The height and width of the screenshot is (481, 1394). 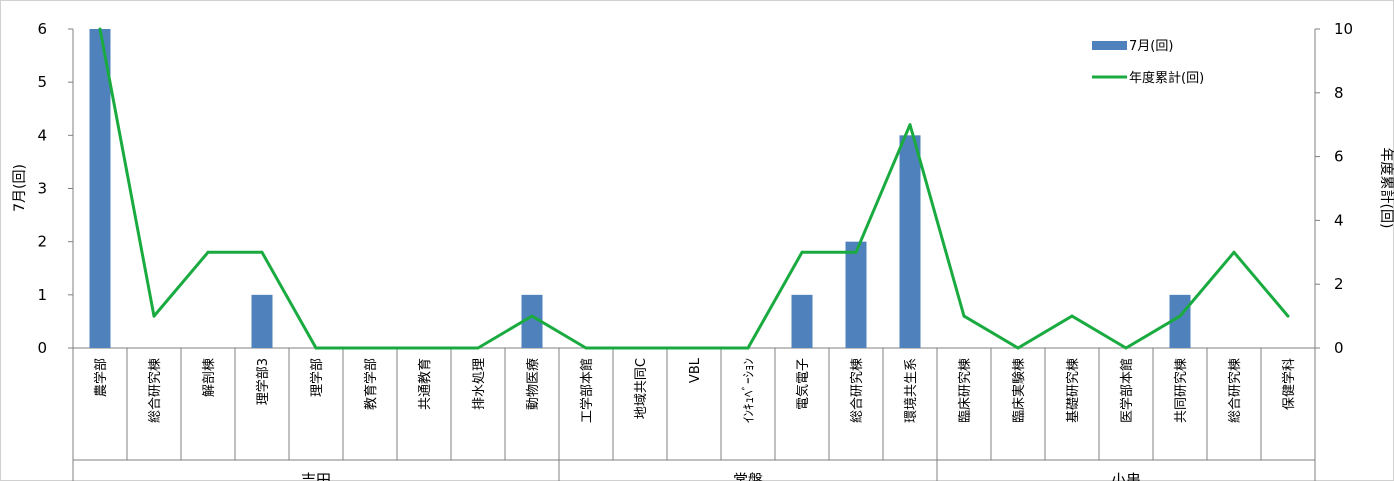 What do you see at coordinates (1289, 384) in the screenshot?
I see `category-label: 保健学科` at bounding box center [1289, 384].